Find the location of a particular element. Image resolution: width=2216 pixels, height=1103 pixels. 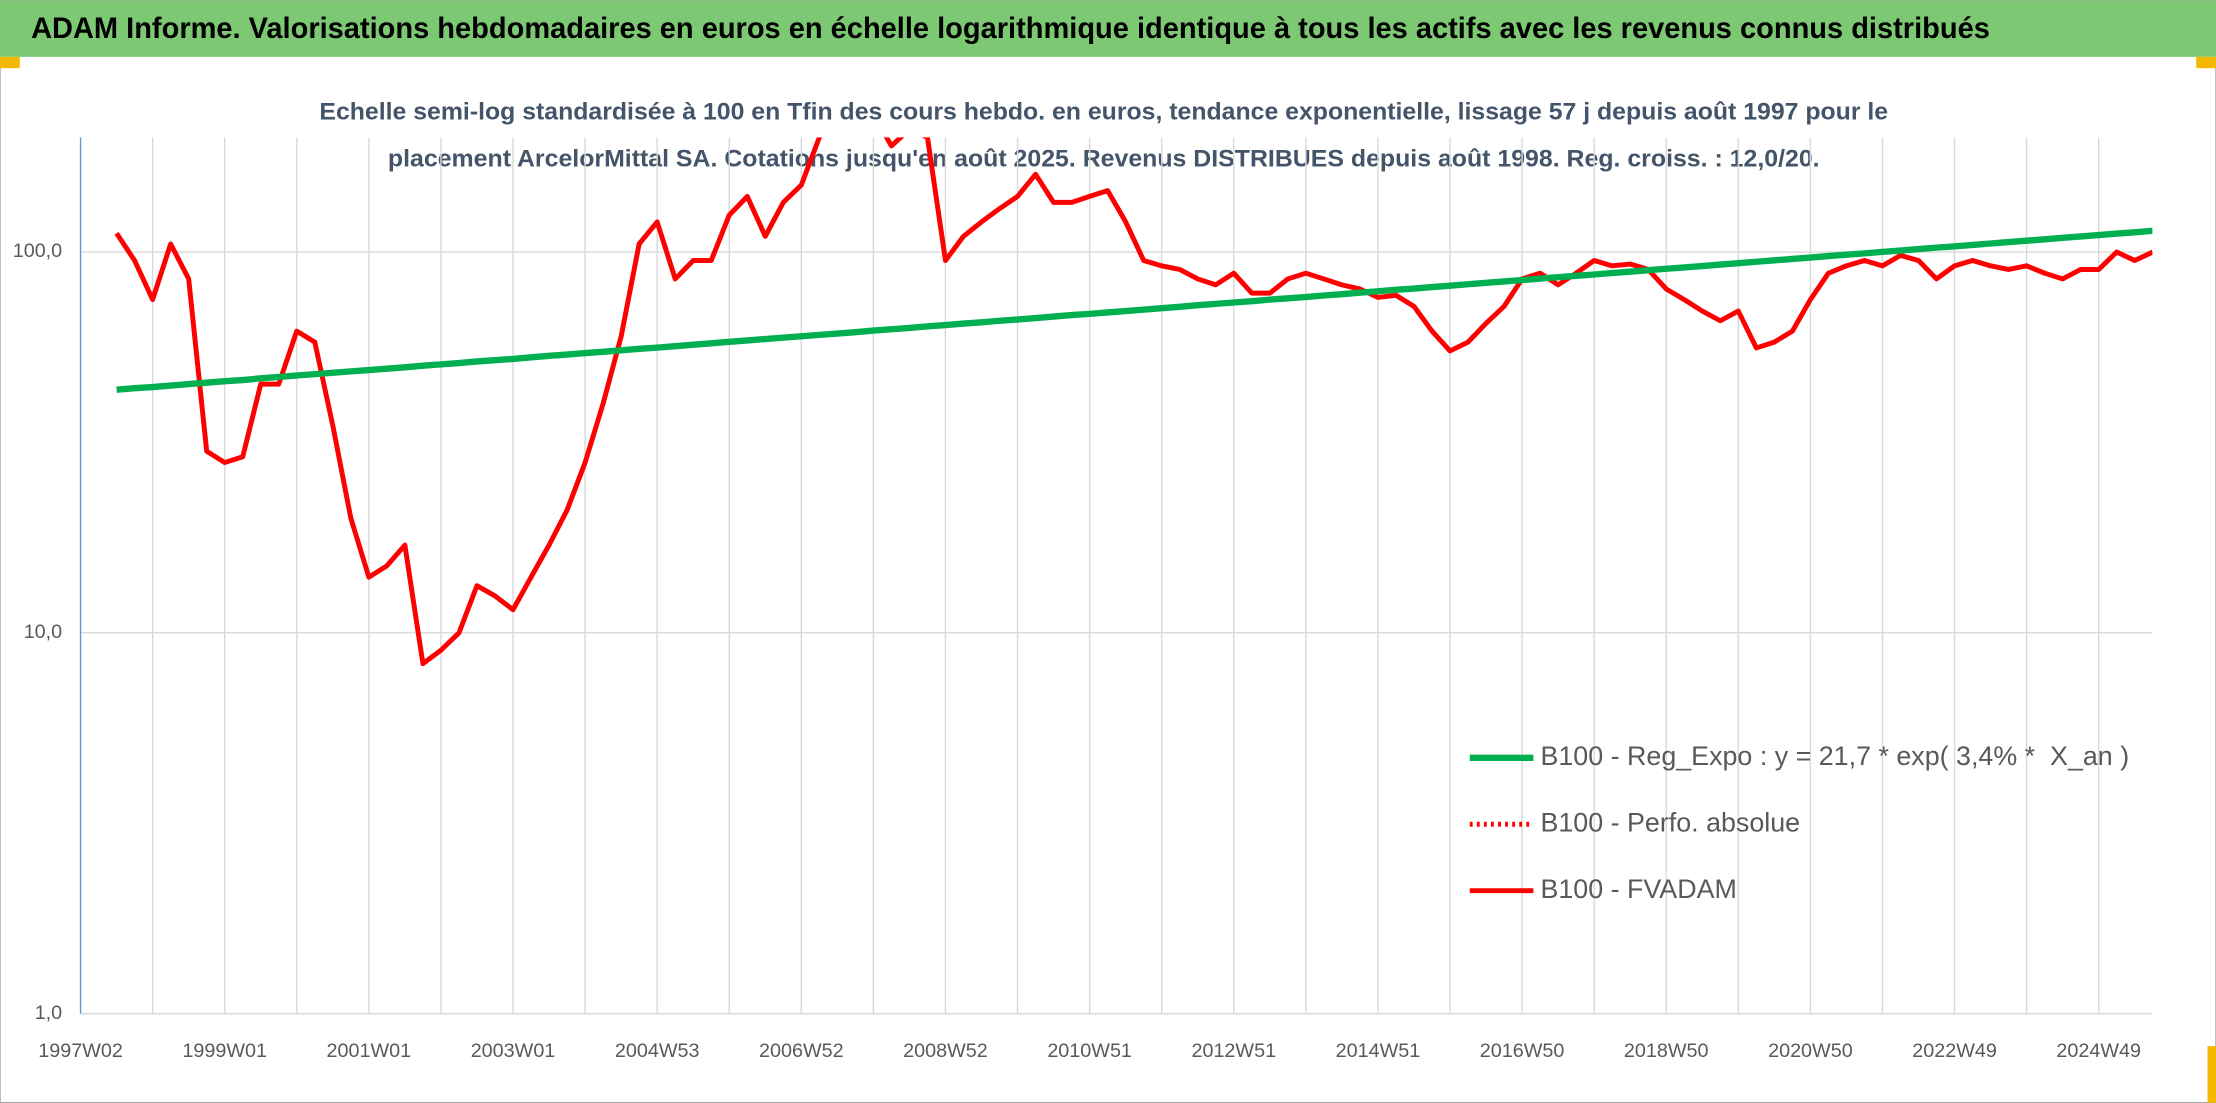

legend-label: B100 - Perfo. absolue is located at coordinates (1670, 822).